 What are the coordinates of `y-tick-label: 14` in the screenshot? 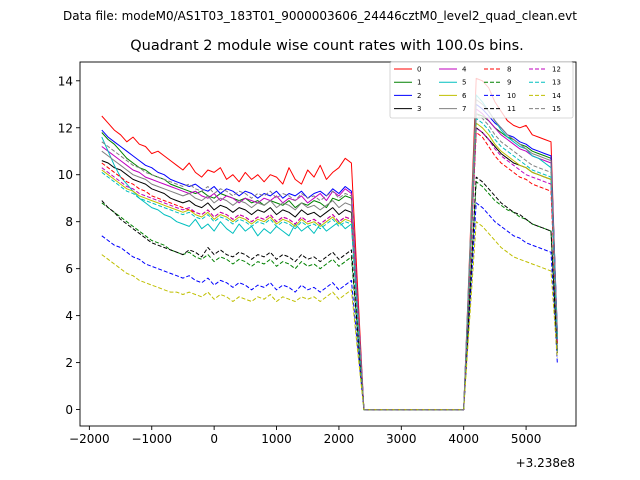 It's located at (65, 81).